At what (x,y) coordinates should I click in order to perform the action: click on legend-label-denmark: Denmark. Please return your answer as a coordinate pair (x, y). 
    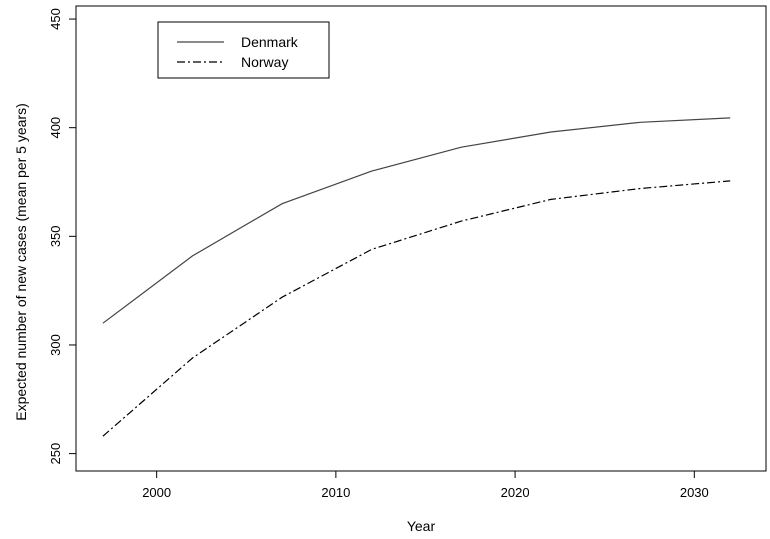
    Looking at the image, I should click on (270, 42).